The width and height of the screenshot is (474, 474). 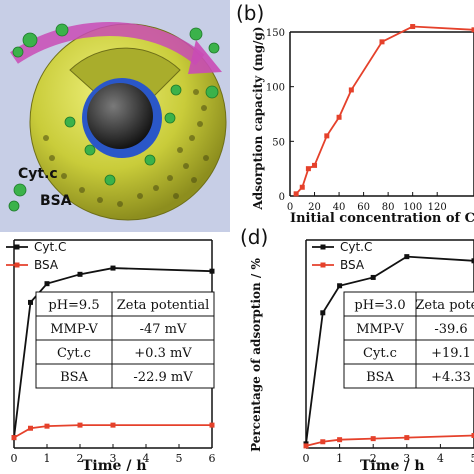 What do you see at coordinates (47, 458) in the screenshot?
I see `c-x-tick-label: 1` at bounding box center [47, 458].